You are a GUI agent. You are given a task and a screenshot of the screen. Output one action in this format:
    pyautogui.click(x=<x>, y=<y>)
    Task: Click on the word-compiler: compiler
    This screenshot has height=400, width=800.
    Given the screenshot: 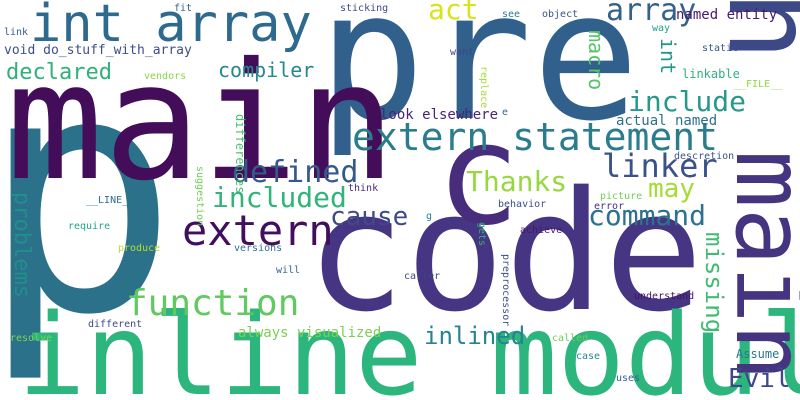 What is the action you would take?
    pyautogui.click(x=266, y=70)
    